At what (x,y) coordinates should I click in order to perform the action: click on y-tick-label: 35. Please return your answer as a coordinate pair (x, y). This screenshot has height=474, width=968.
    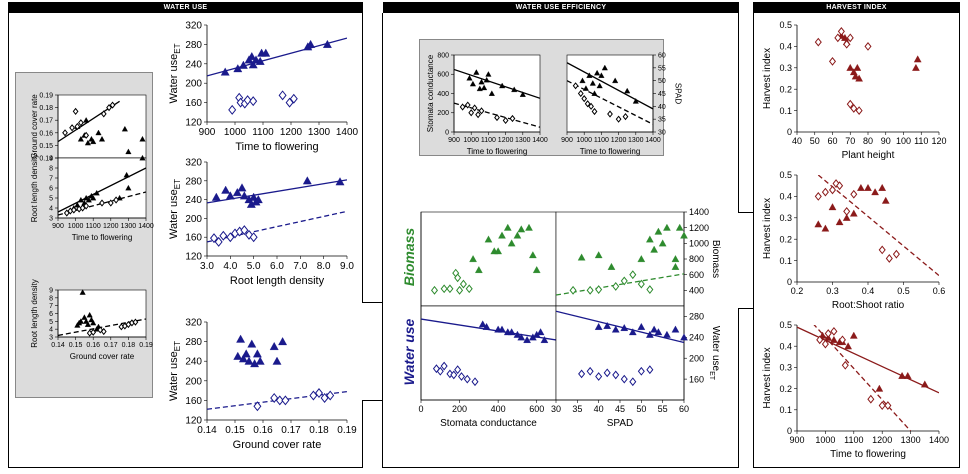
    Looking at the image, I should click on (662, 120).